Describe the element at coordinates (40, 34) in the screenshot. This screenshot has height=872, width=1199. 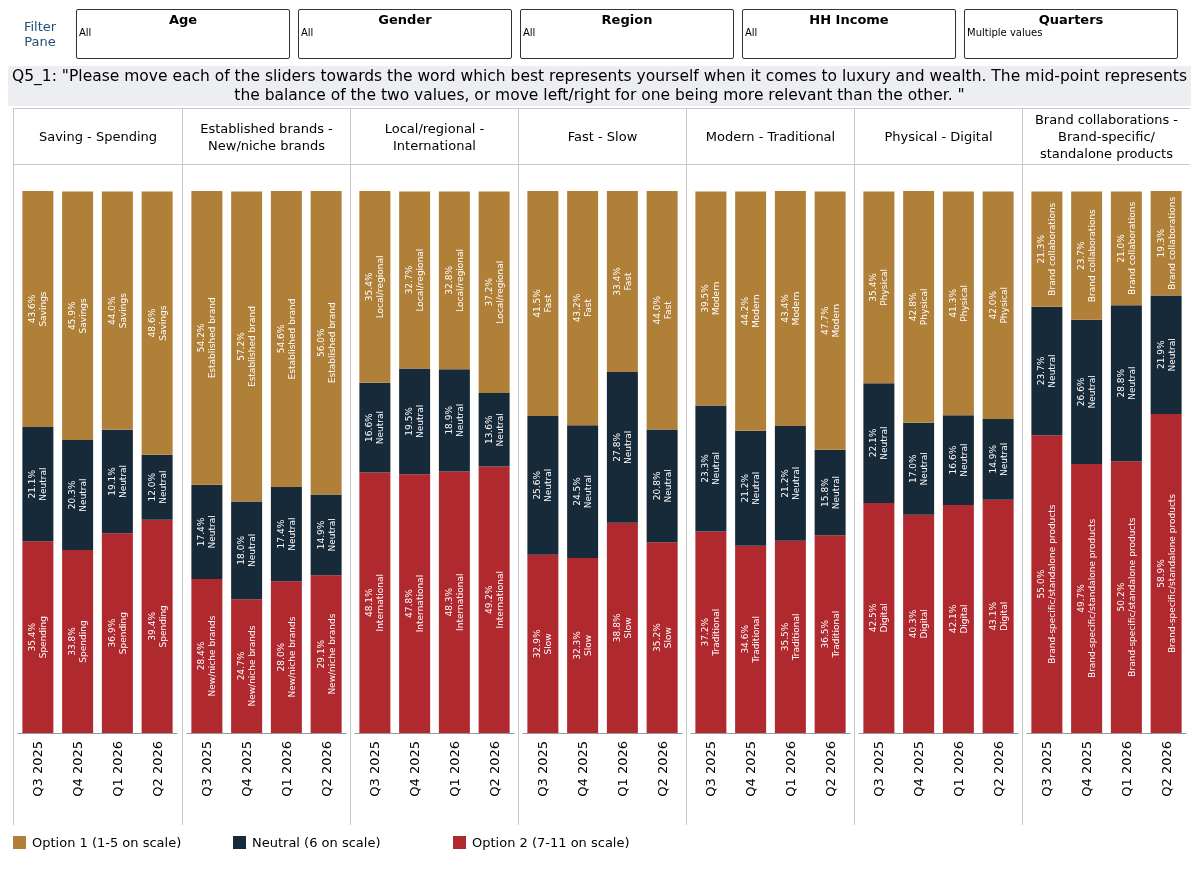
I see `text: Filter Pane` at that location.